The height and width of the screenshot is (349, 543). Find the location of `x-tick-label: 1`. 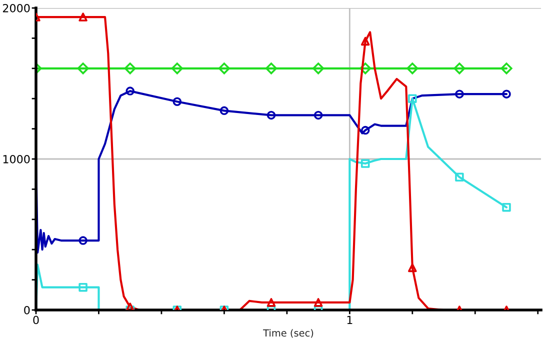

x-tick-label: 1 is located at coordinates (349, 320).